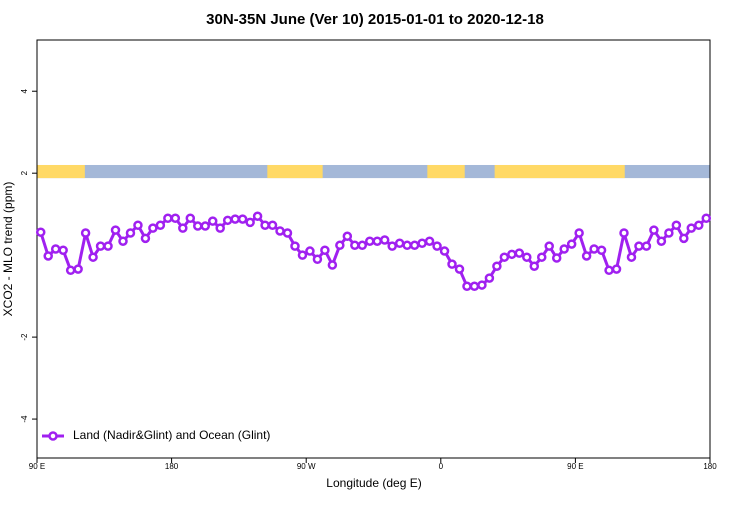 The width and height of the screenshot is (750, 505). What do you see at coordinates (24, 337) in the screenshot?
I see `y-tick-label: -2` at bounding box center [24, 337].